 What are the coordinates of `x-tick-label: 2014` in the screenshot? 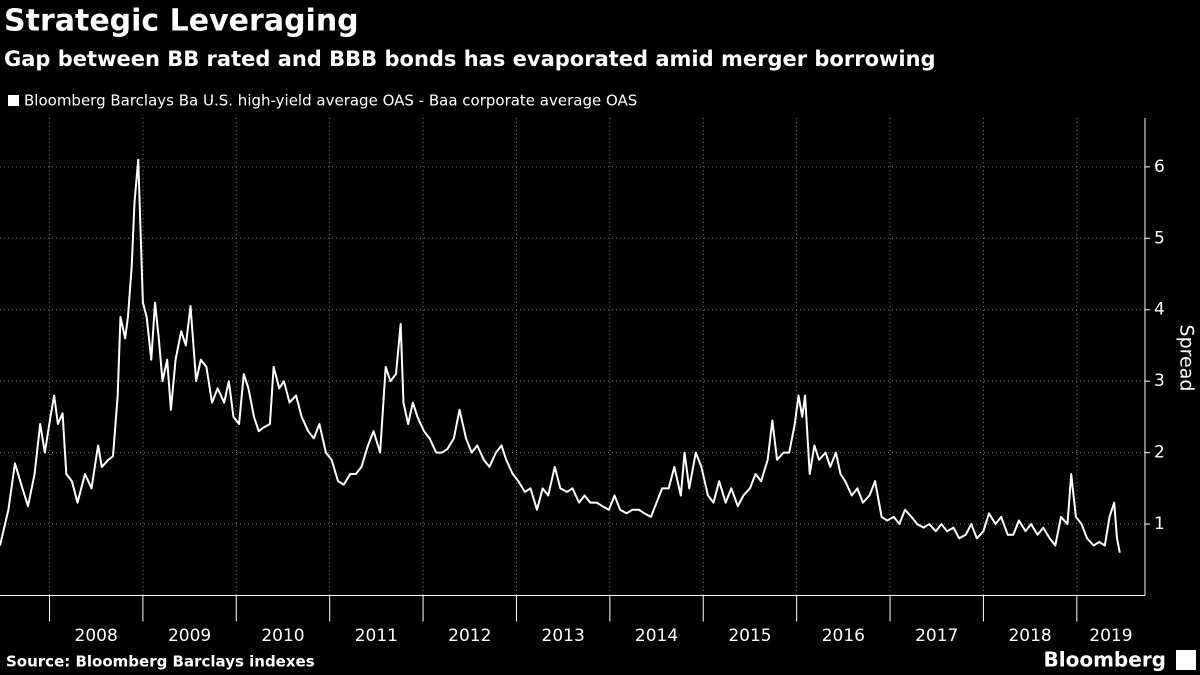 It's located at (656, 636).